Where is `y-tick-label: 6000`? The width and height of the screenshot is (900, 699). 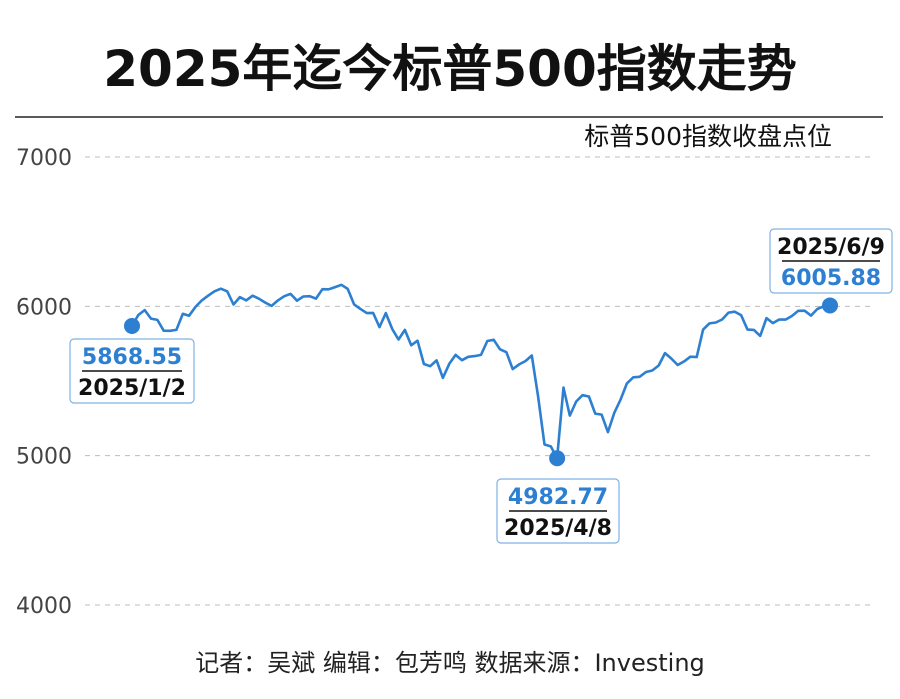 y-tick-label: 6000 is located at coordinates (44, 307).